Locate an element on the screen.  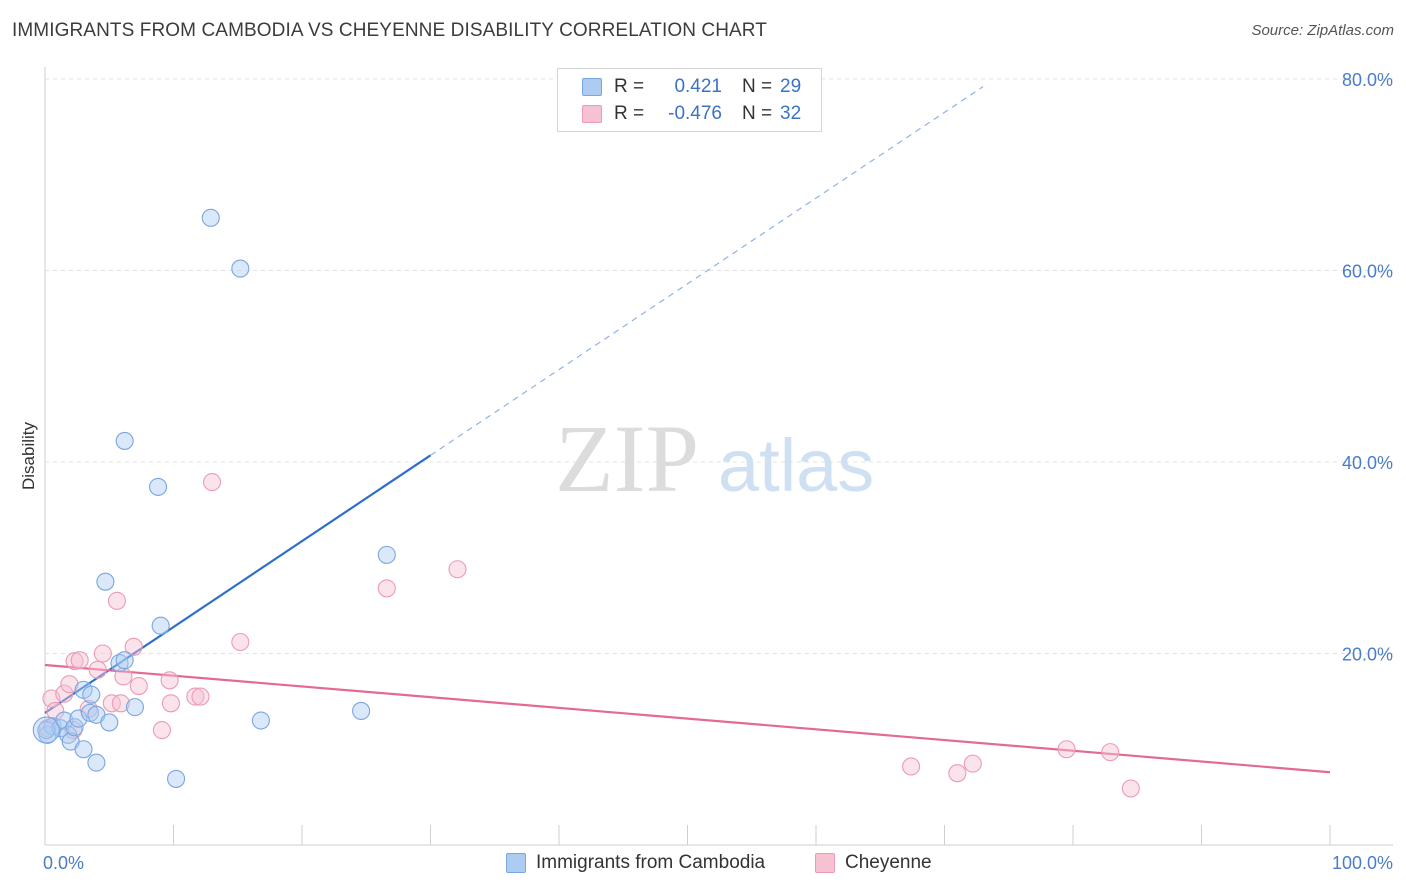
y-axis-label: Disability is located at coordinates (28, 455).